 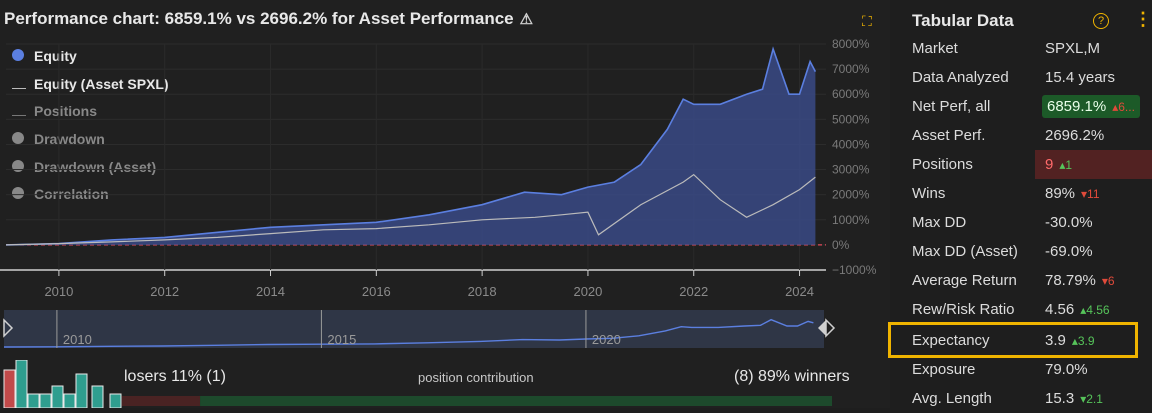 I want to click on change-indicator: ▴1, so click(x=1066, y=164).